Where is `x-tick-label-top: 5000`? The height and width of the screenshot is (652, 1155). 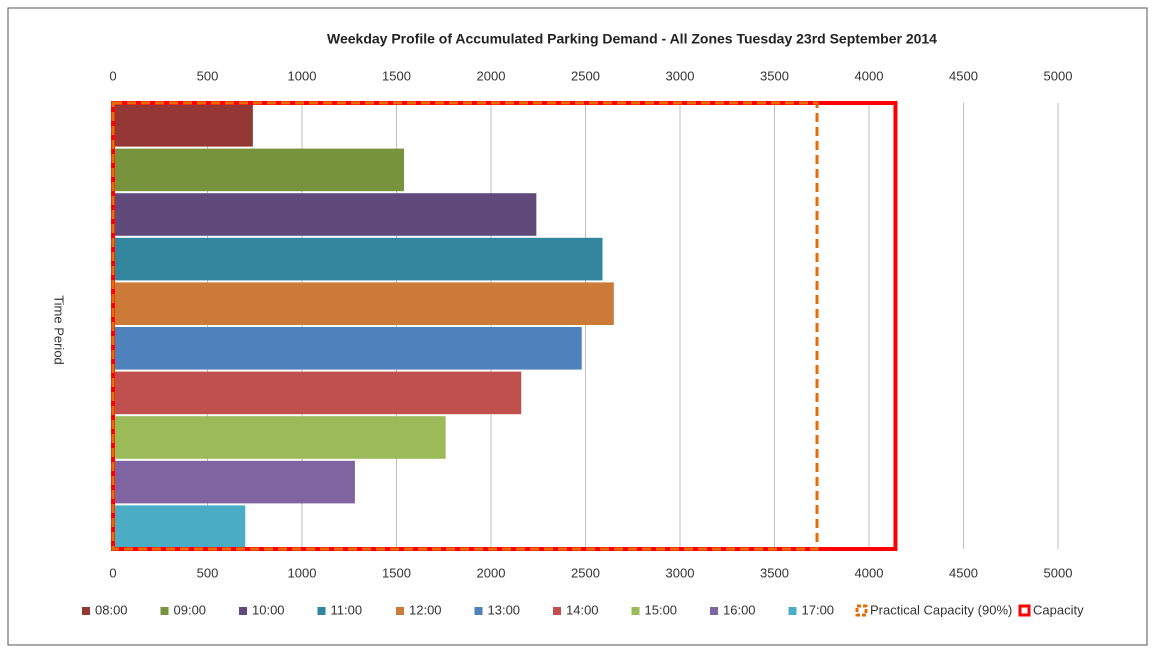
x-tick-label-top: 5000 is located at coordinates (1058, 75).